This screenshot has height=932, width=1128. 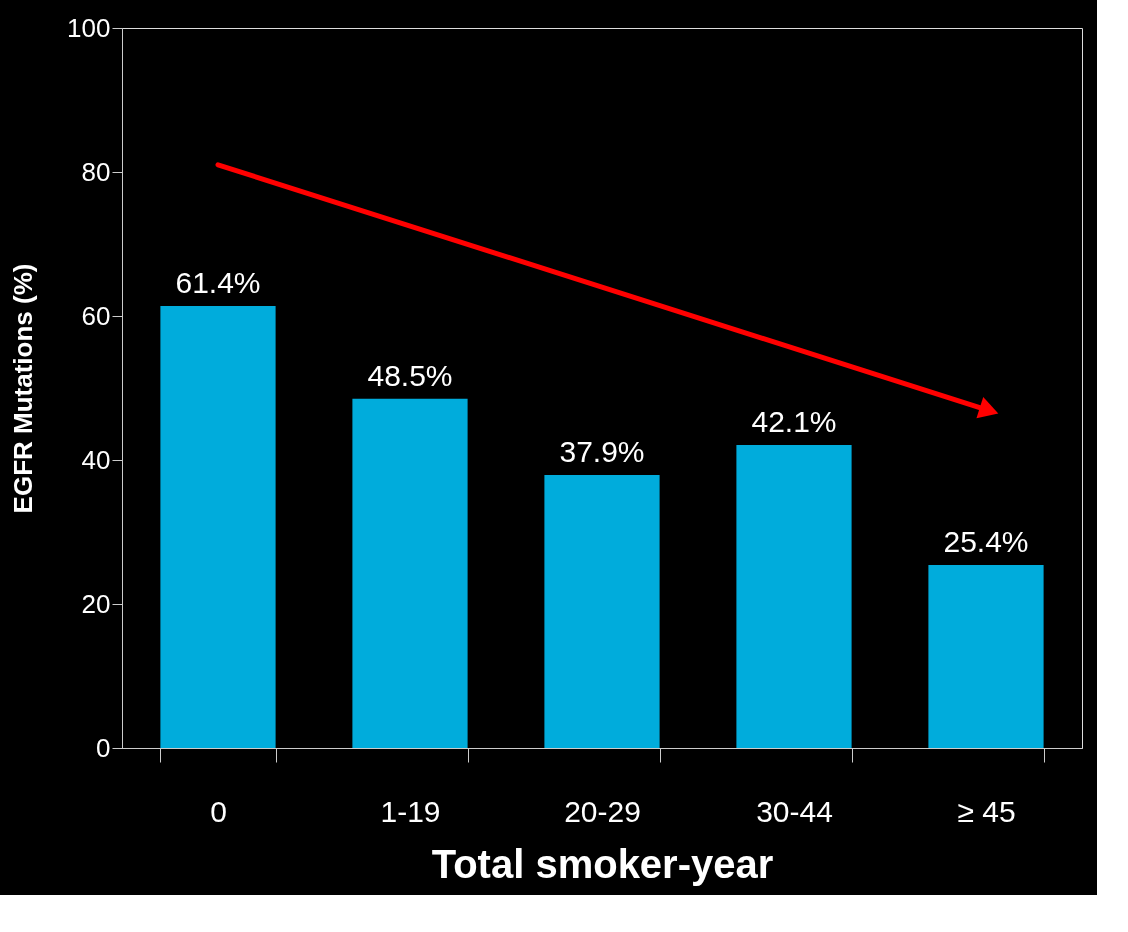 I want to click on y-tick-label: 100, so click(x=89, y=27).